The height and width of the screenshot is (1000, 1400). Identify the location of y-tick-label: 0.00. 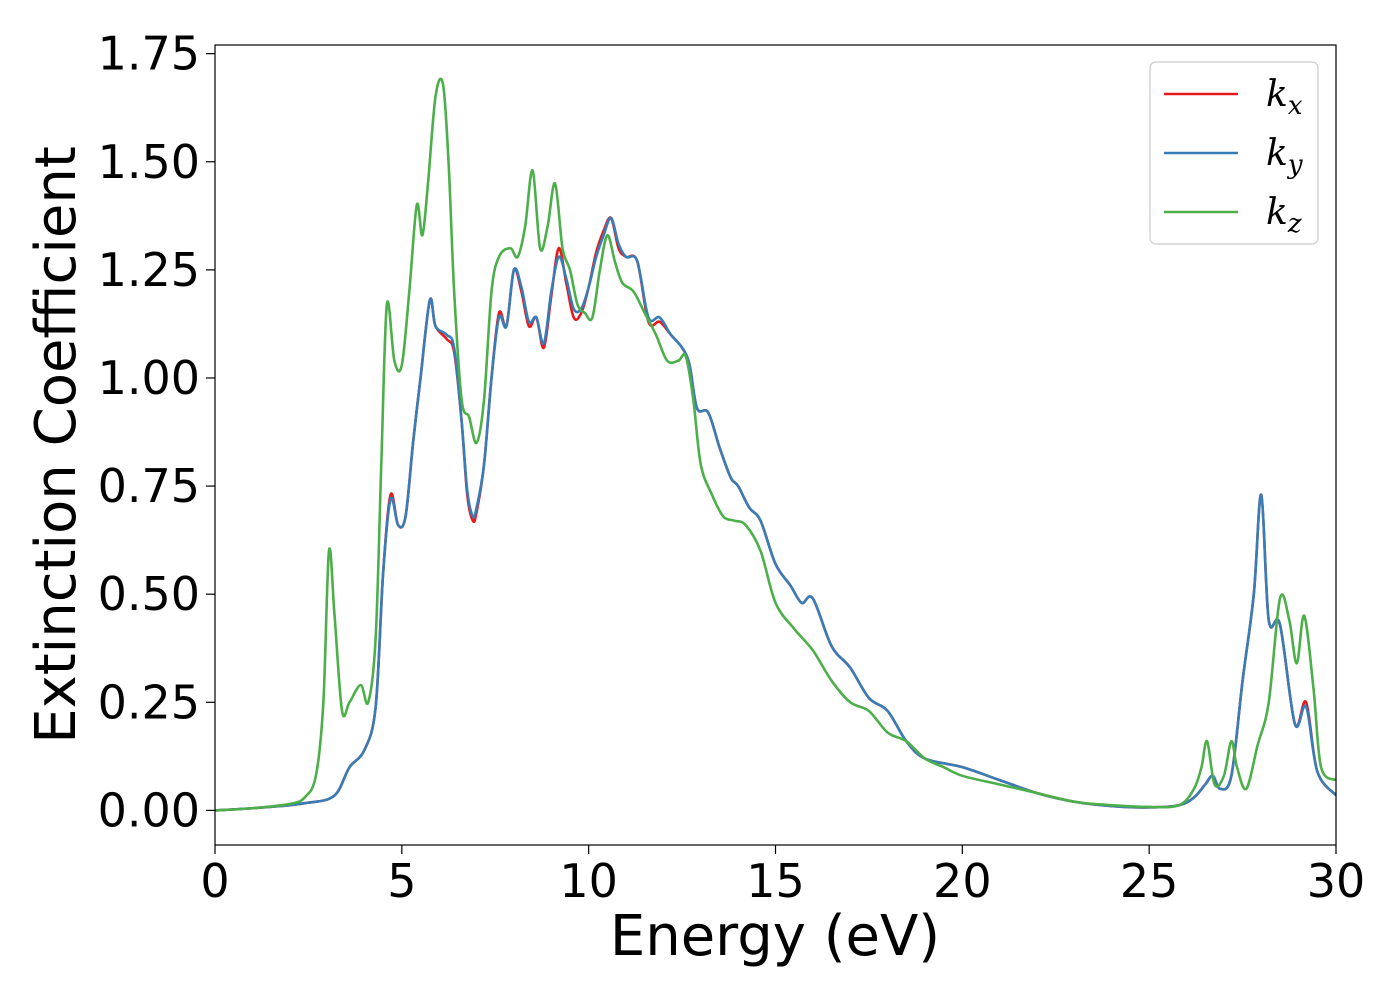
(149, 810).